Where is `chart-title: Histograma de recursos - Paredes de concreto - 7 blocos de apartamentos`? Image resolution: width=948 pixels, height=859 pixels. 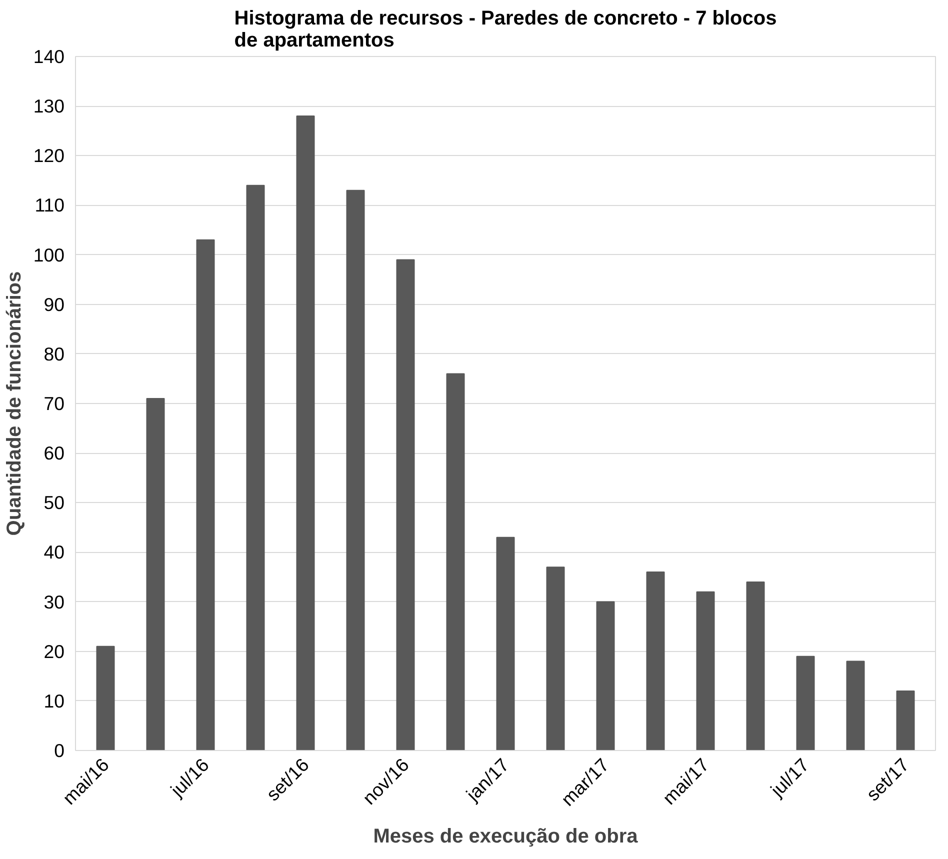
chart-title: Histograma de recursos - Paredes de concreto - 7 blocos de apartamentos is located at coordinates (505, 30).